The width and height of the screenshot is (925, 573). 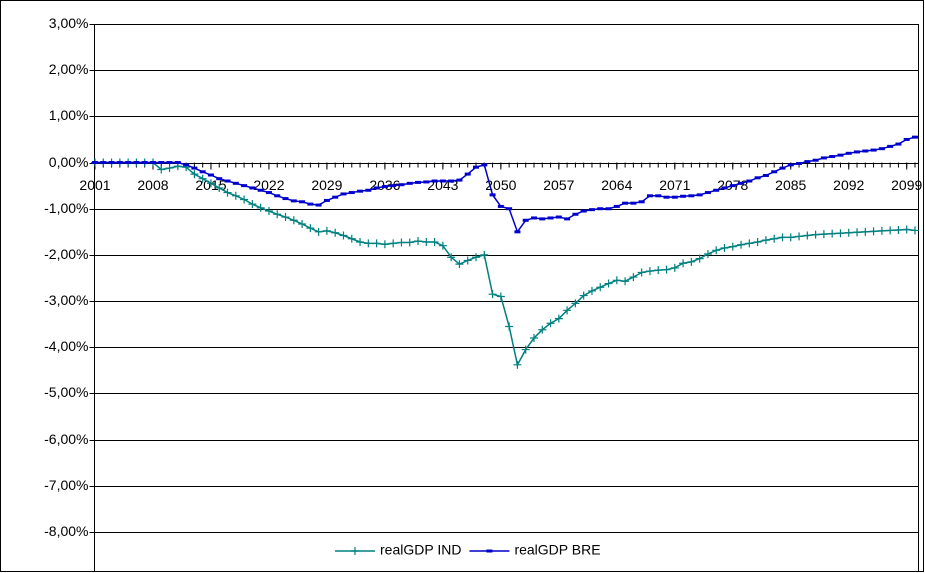 What do you see at coordinates (489, 551) in the screenshot?
I see `legend-marker` at bounding box center [489, 551].